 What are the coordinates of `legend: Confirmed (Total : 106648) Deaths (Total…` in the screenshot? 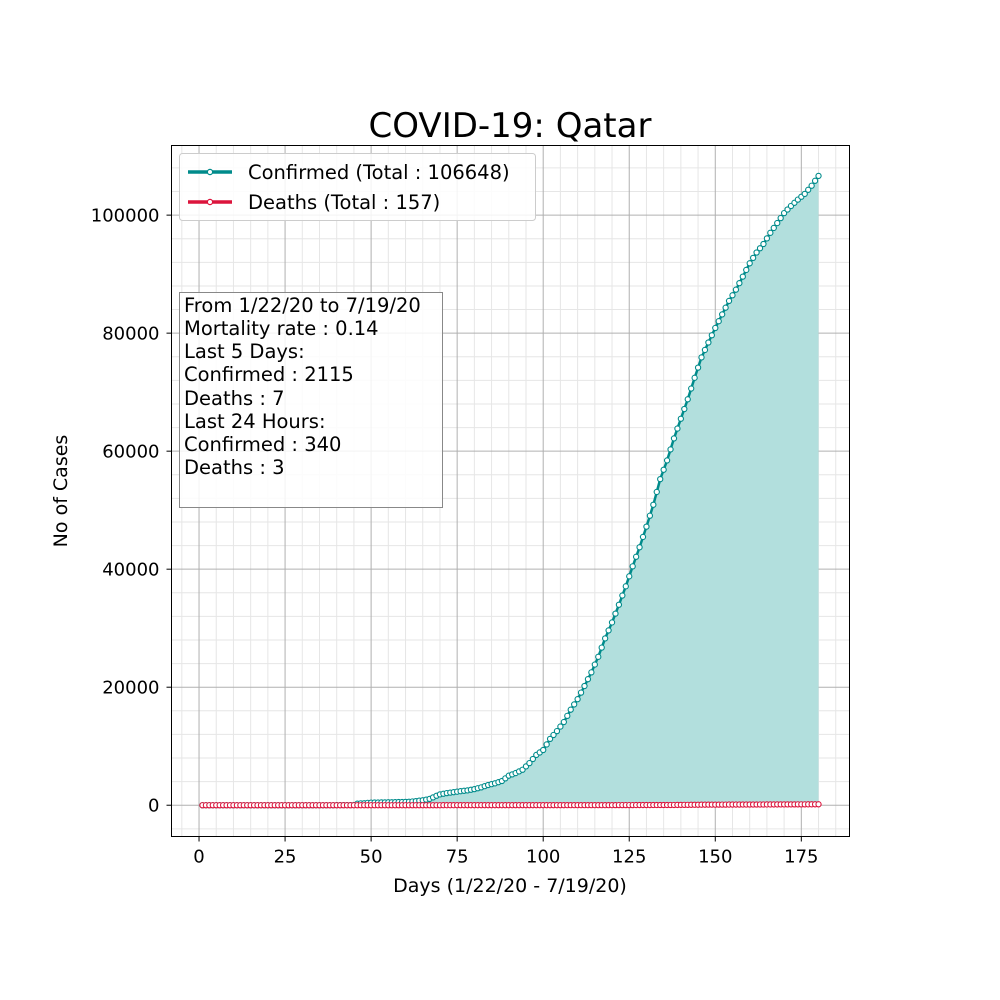 It's located at (357, 187).